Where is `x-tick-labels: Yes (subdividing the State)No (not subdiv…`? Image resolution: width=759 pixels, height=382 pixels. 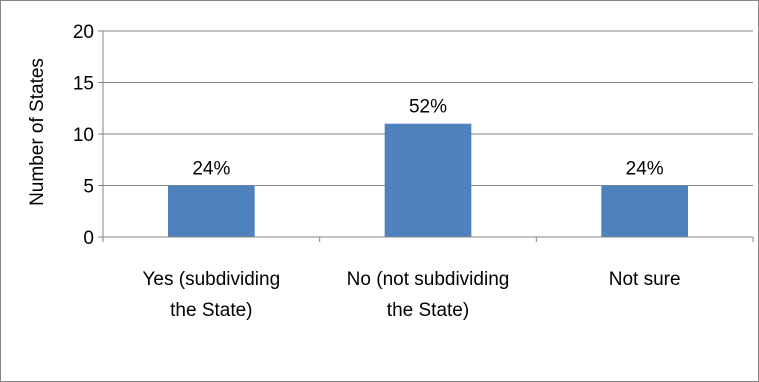
x-tick-labels: Yes (subdividing the State)No (not subdiv… is located at coordinates (411, 295).